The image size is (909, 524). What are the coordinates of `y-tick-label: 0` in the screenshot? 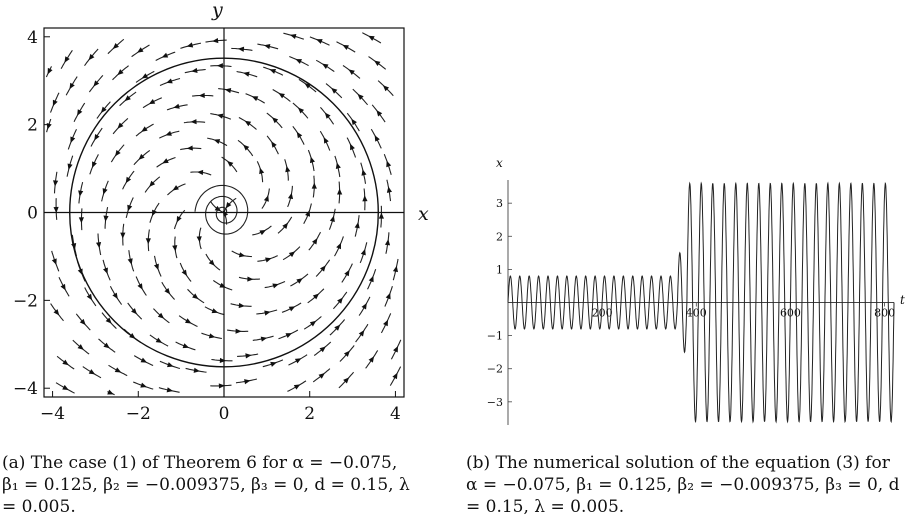 It's located at (32, 214).